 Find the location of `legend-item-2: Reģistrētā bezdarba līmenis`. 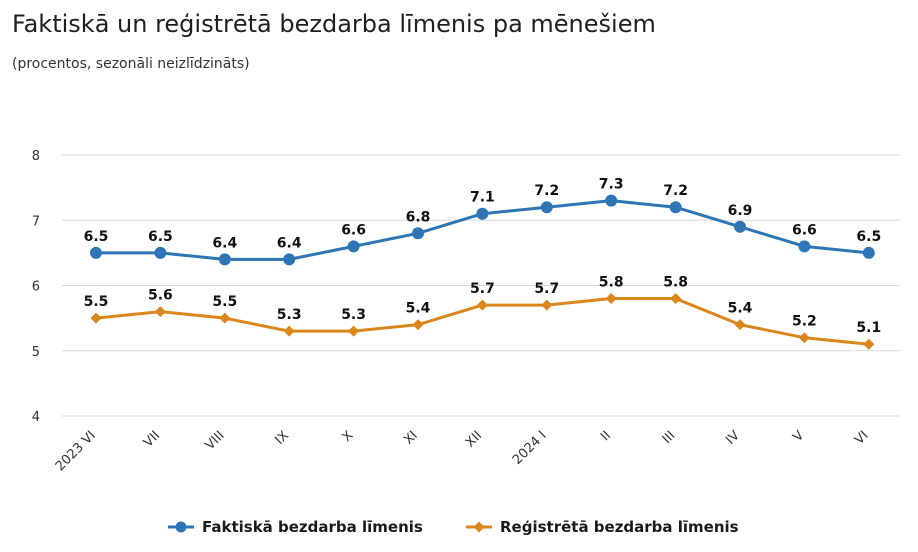

legend-item-2: Reģistrētā bezdarba līmenis is located at coordinates (602, 527).